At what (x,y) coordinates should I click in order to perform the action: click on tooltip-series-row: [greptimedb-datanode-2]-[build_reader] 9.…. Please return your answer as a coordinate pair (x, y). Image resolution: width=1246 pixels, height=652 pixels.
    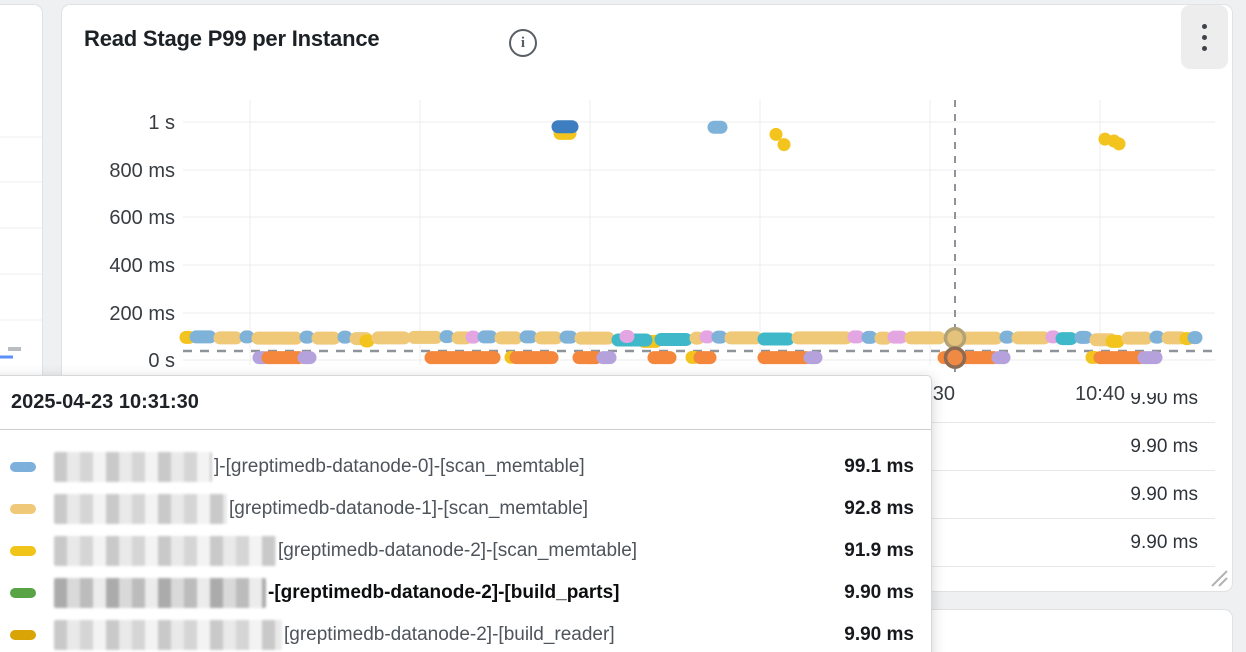
    Looking at the image, I should click on (465, 633).